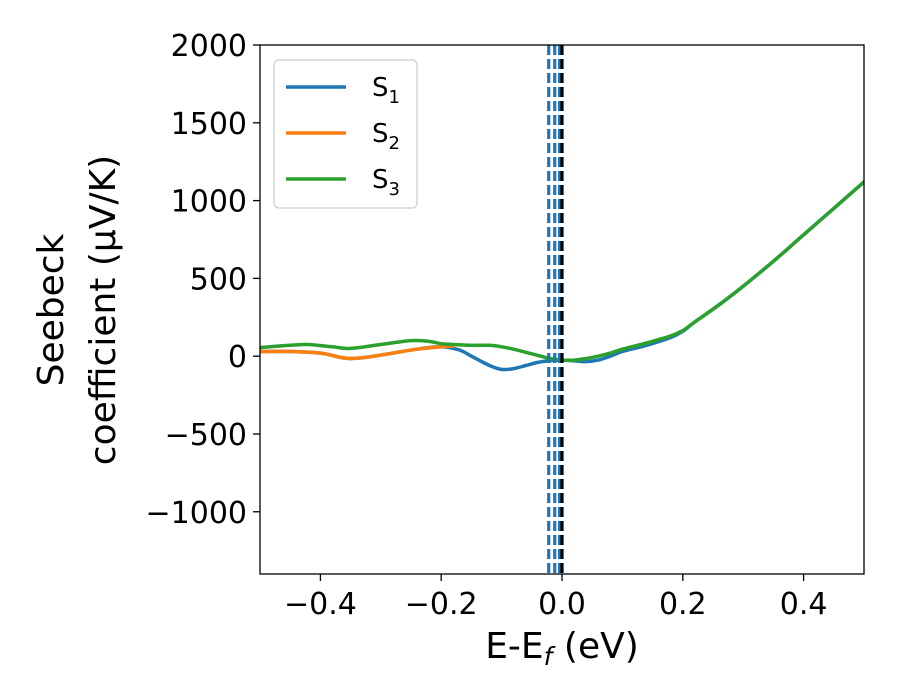 This screenshot has width=900, height=700. I want to click on x-tick-label: −0.4, so click(320, 604).